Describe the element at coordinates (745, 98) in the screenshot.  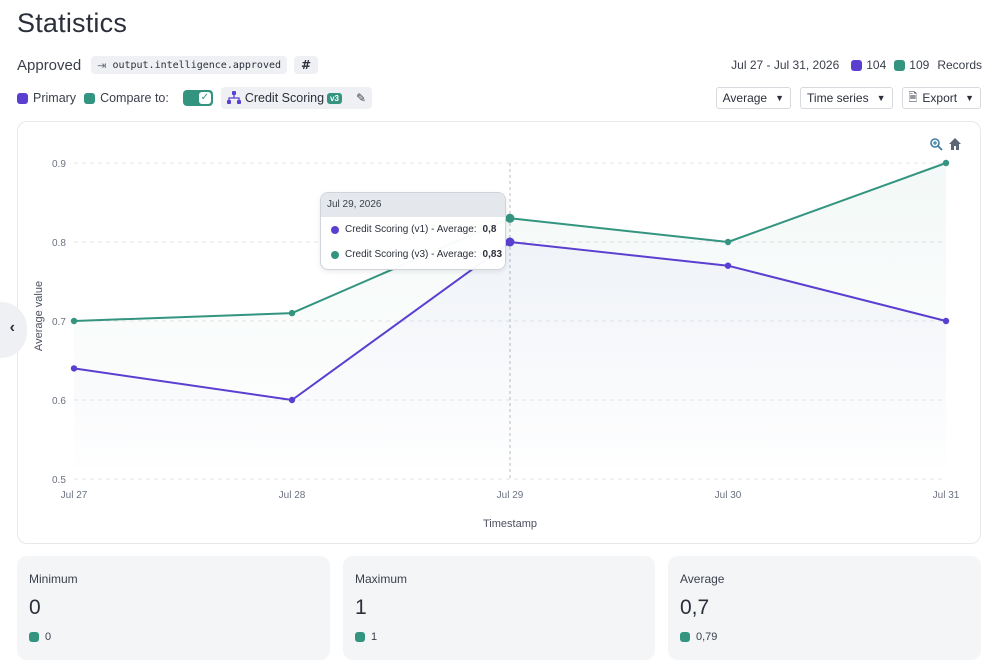
I see `aggregation-value: Average` at that location.